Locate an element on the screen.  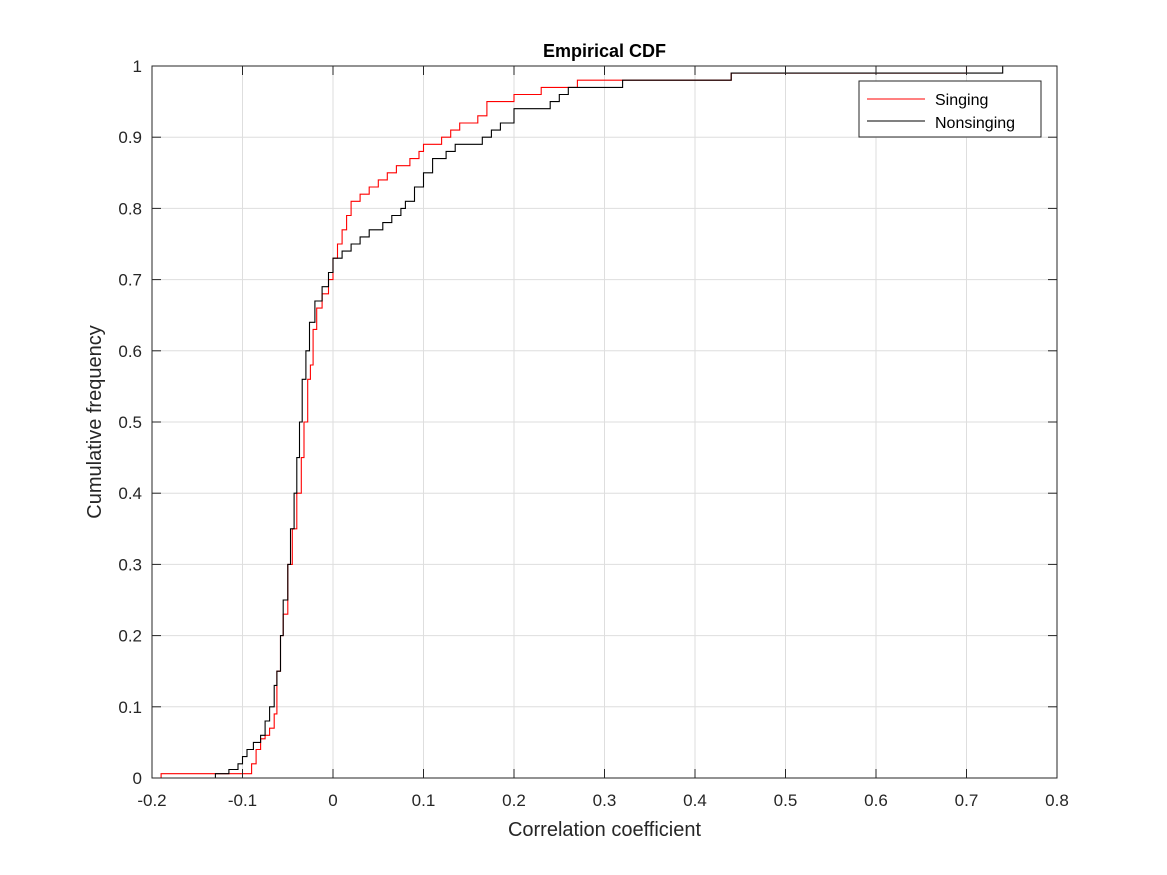
y-tick-label: 0.8 is located at coordinates (130, 208).